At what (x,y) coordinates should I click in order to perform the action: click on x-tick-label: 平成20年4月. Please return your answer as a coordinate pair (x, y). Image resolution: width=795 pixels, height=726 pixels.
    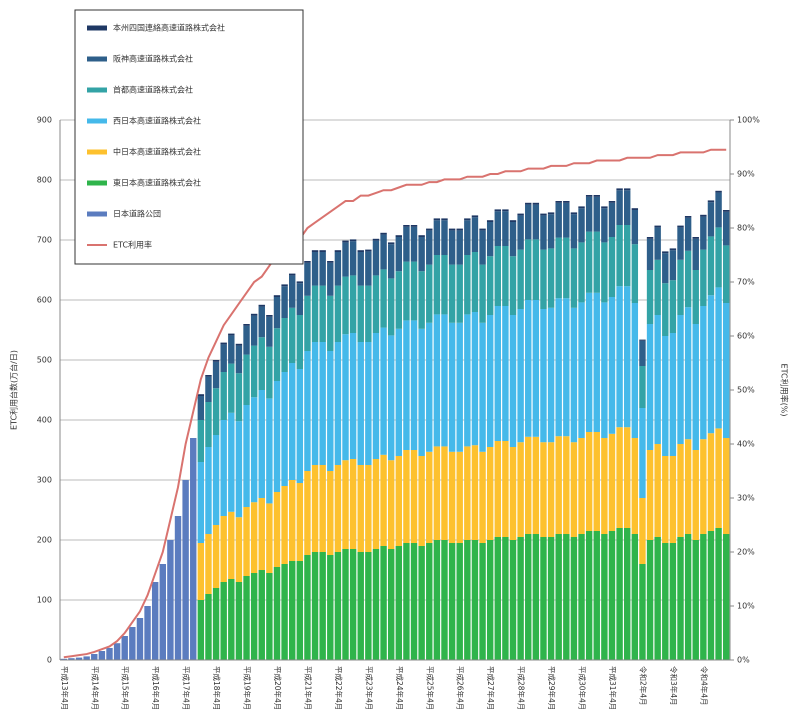
    Looking at the image, I should click on (278, 688).